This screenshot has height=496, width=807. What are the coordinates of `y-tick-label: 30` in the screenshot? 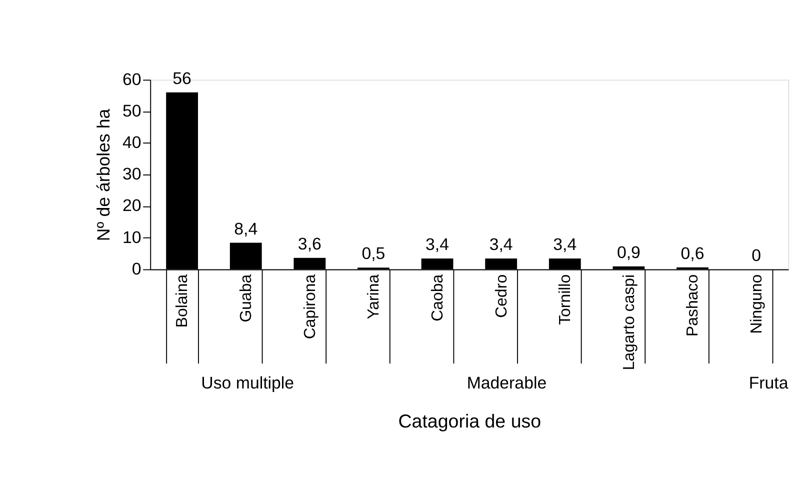 It's located at (132, 174).